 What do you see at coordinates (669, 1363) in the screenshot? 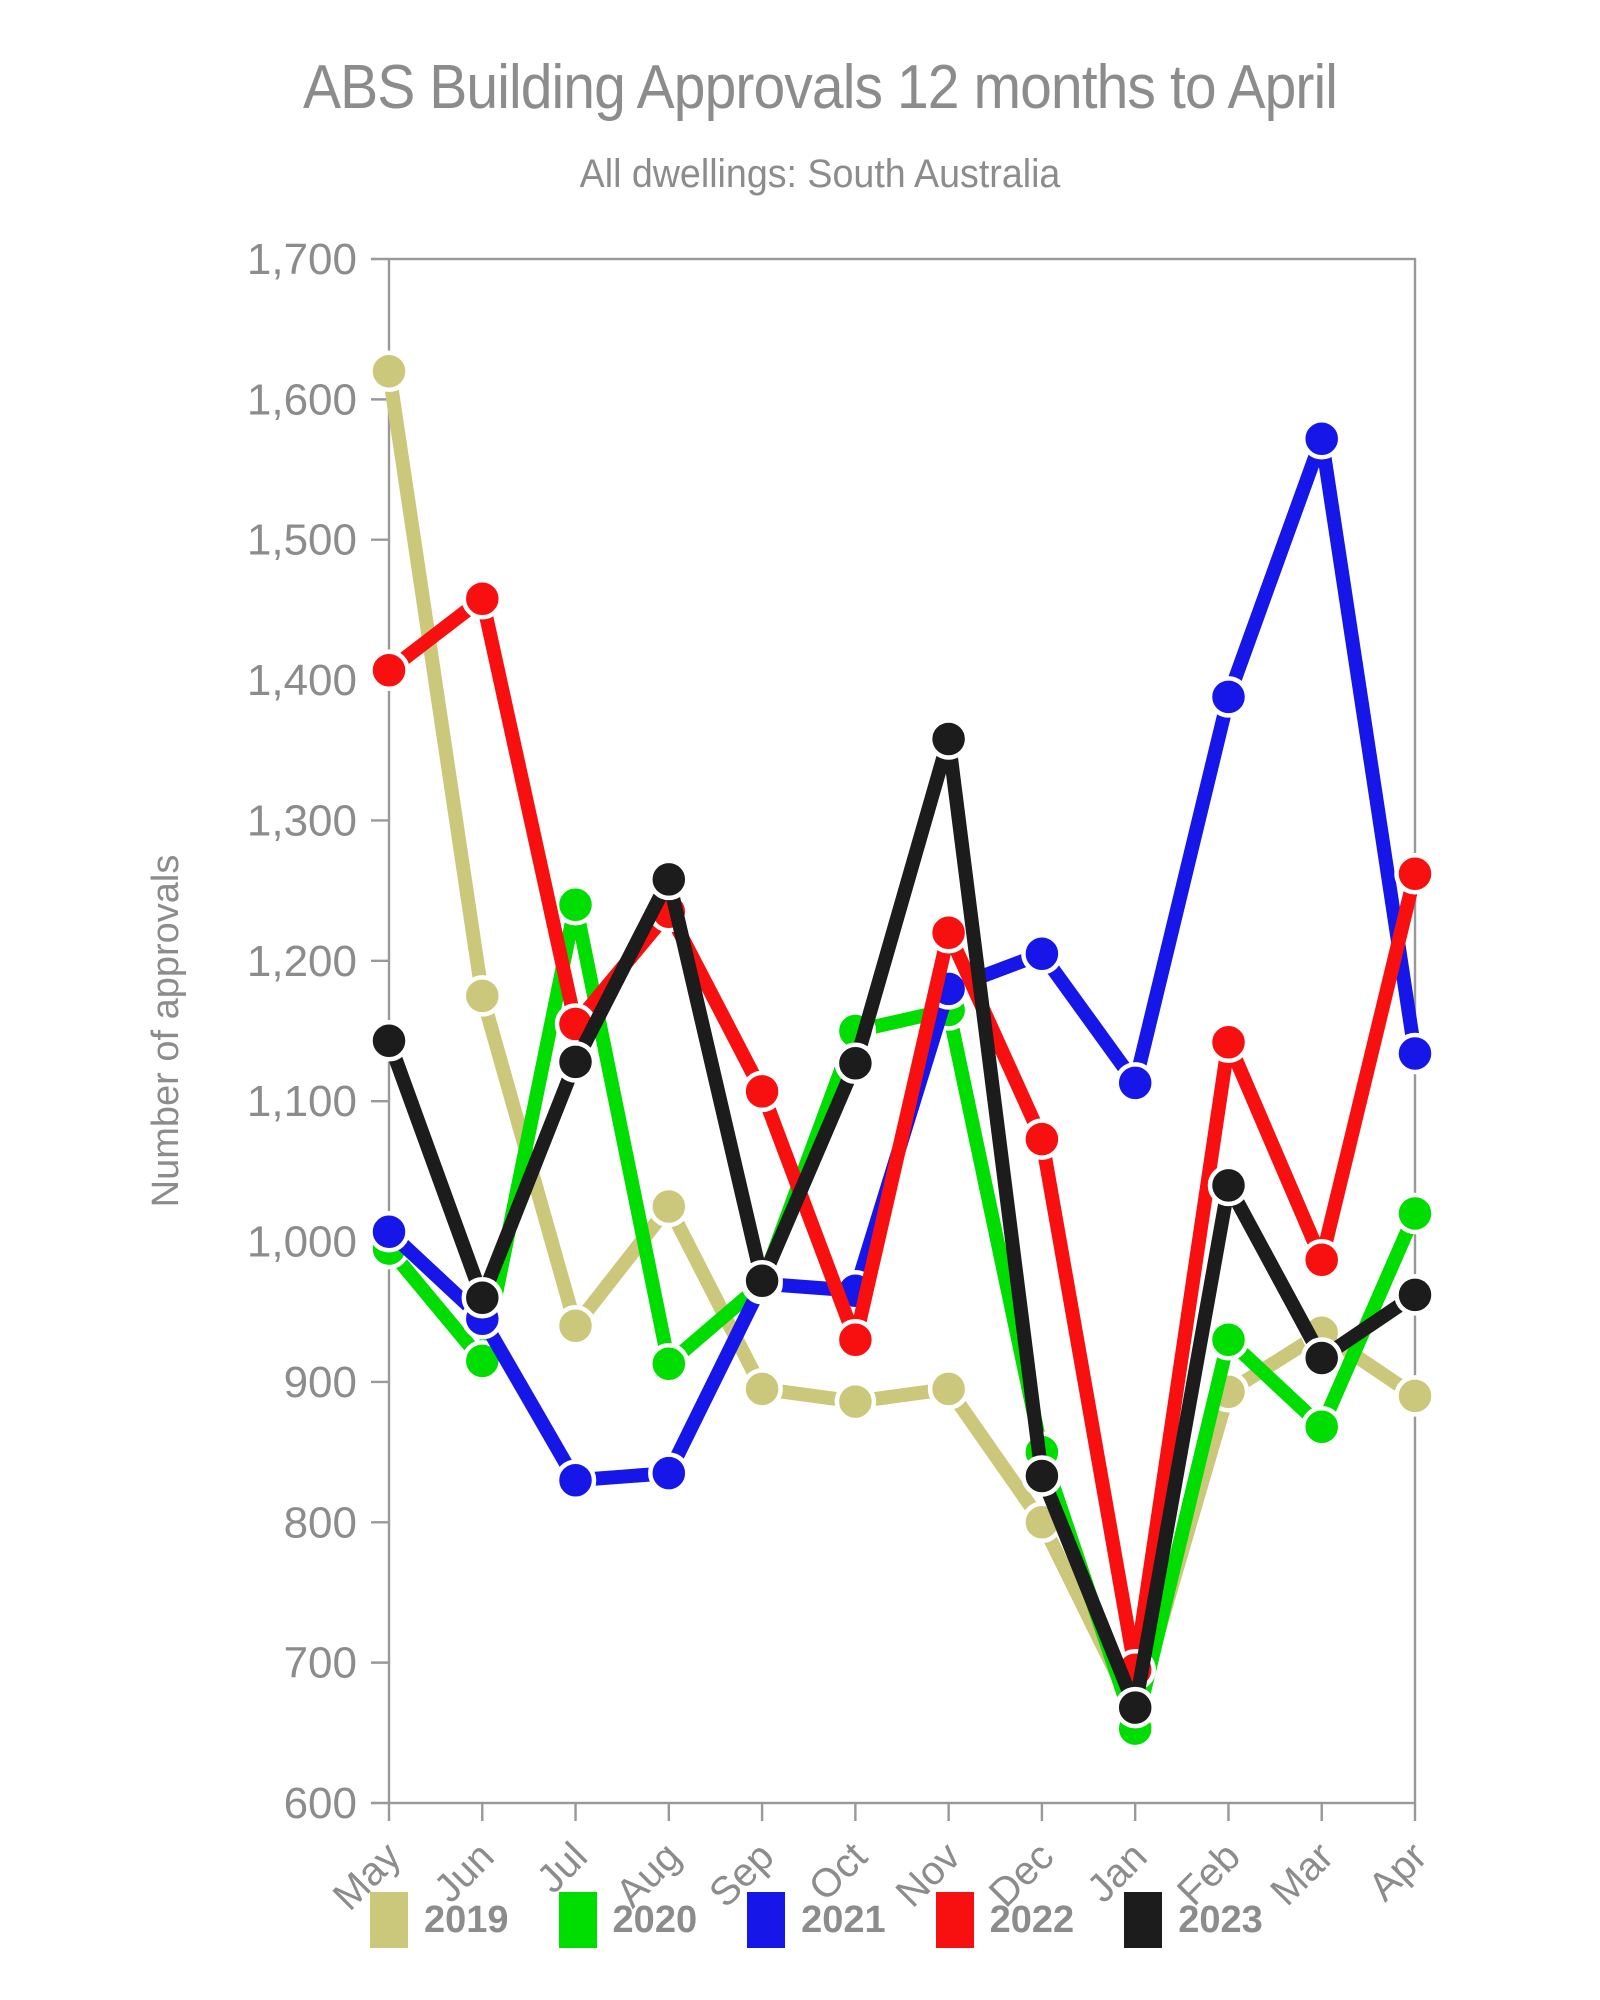
I see `data-point-2020-Aug` at bounding box center [669, 1363].